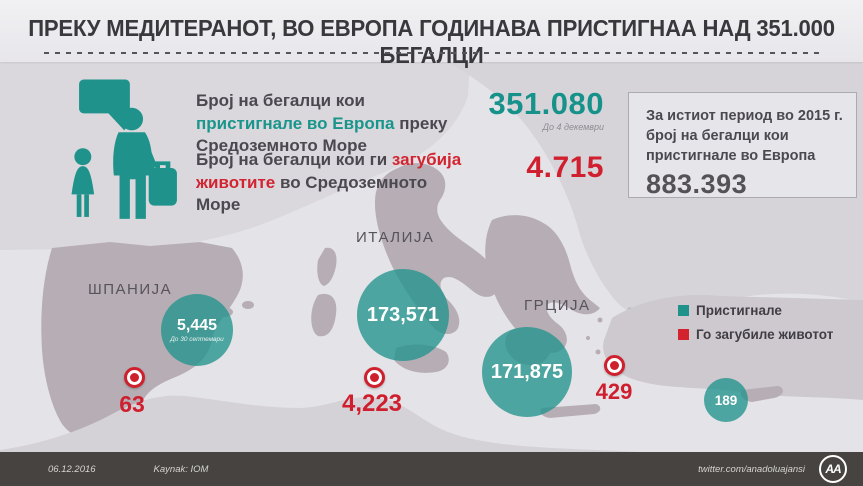  I want to click on dashed-divider, so click(431, 53).